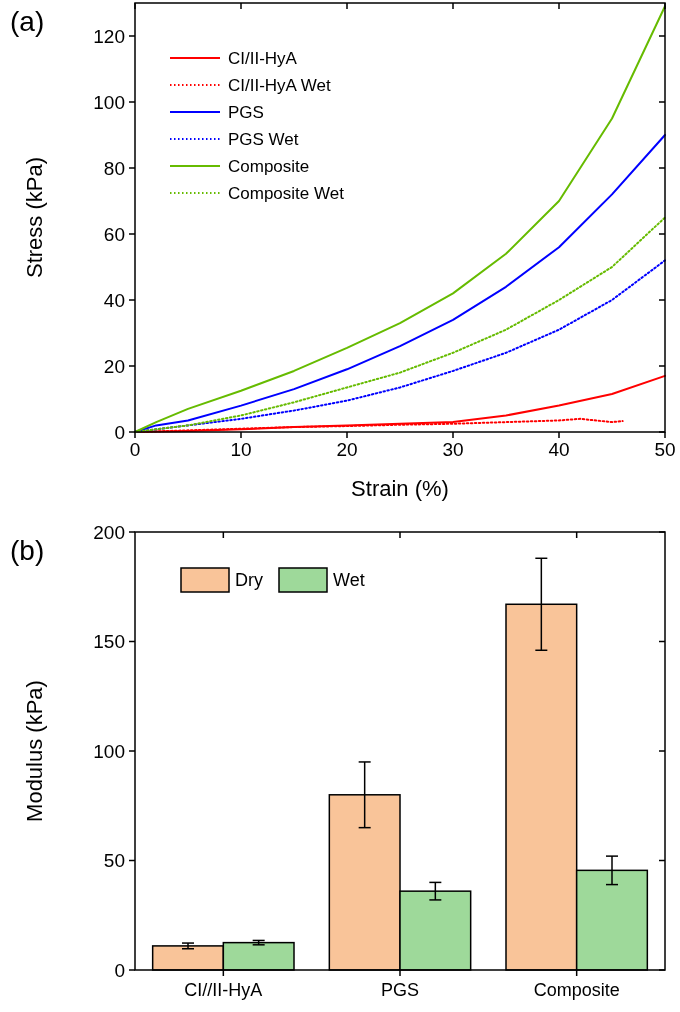  I want to click on y-tick-label: 80, so click(114, 168).